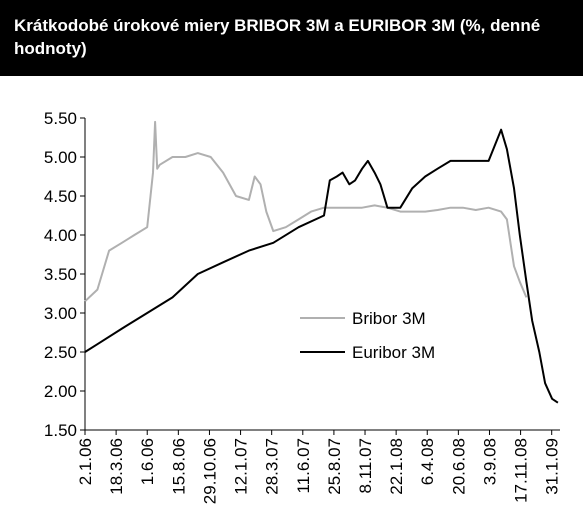 The height and width of the screenshot is (532, 583). Describe the element at coordinates (427, 461) in the screenshot. I see `x-tick-label: 6.4.08` at that location.